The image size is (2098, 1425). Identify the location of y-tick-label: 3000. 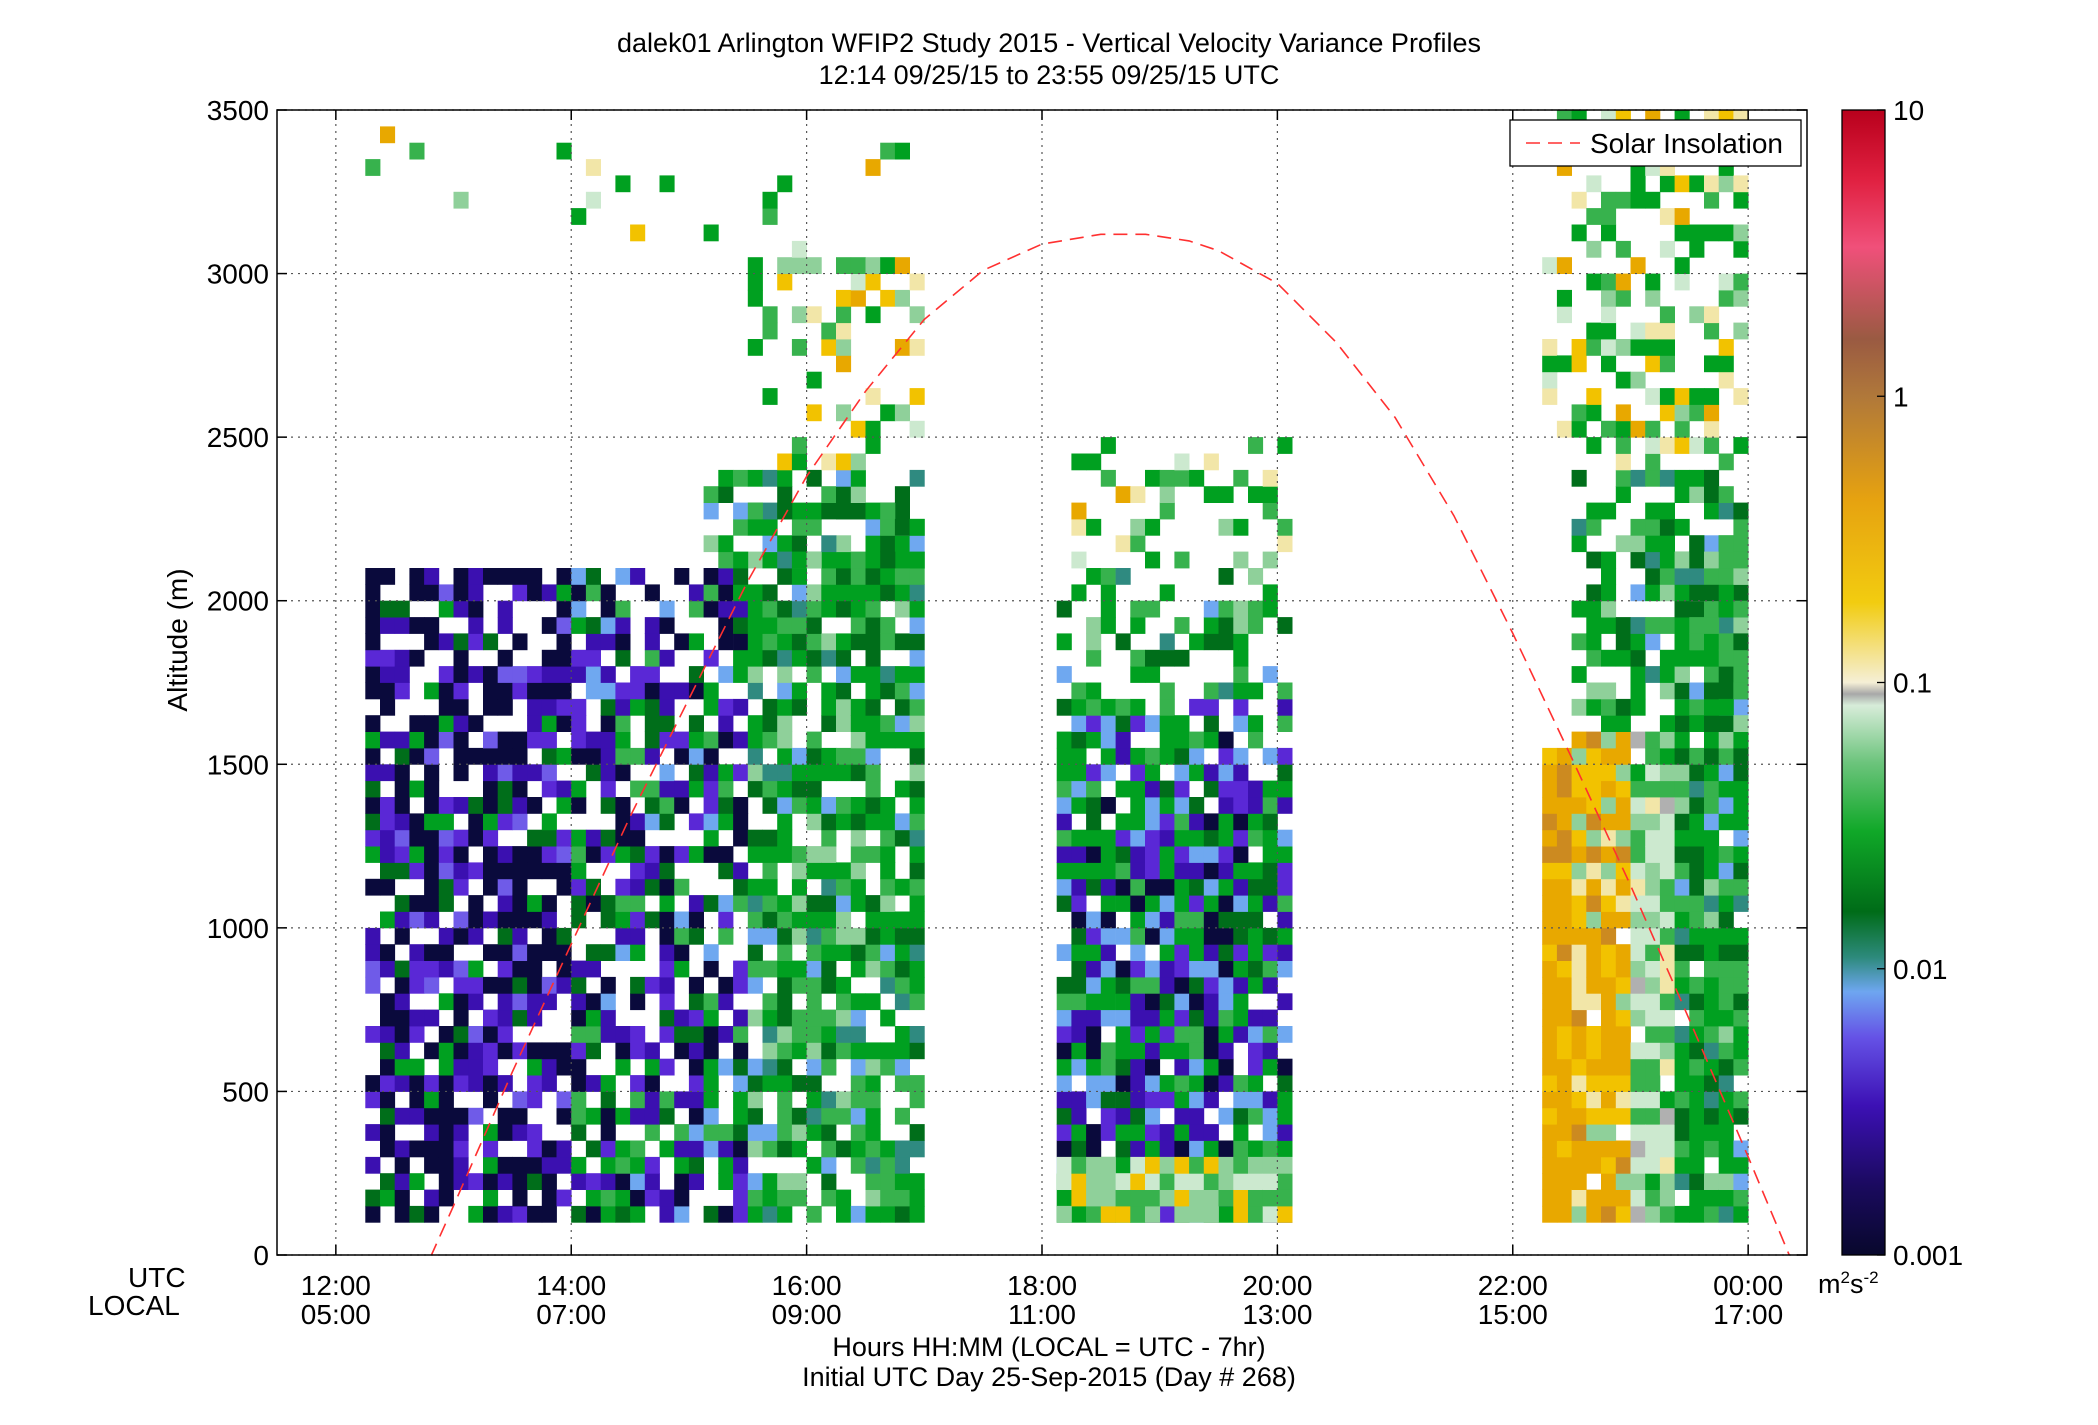
(238, 274).